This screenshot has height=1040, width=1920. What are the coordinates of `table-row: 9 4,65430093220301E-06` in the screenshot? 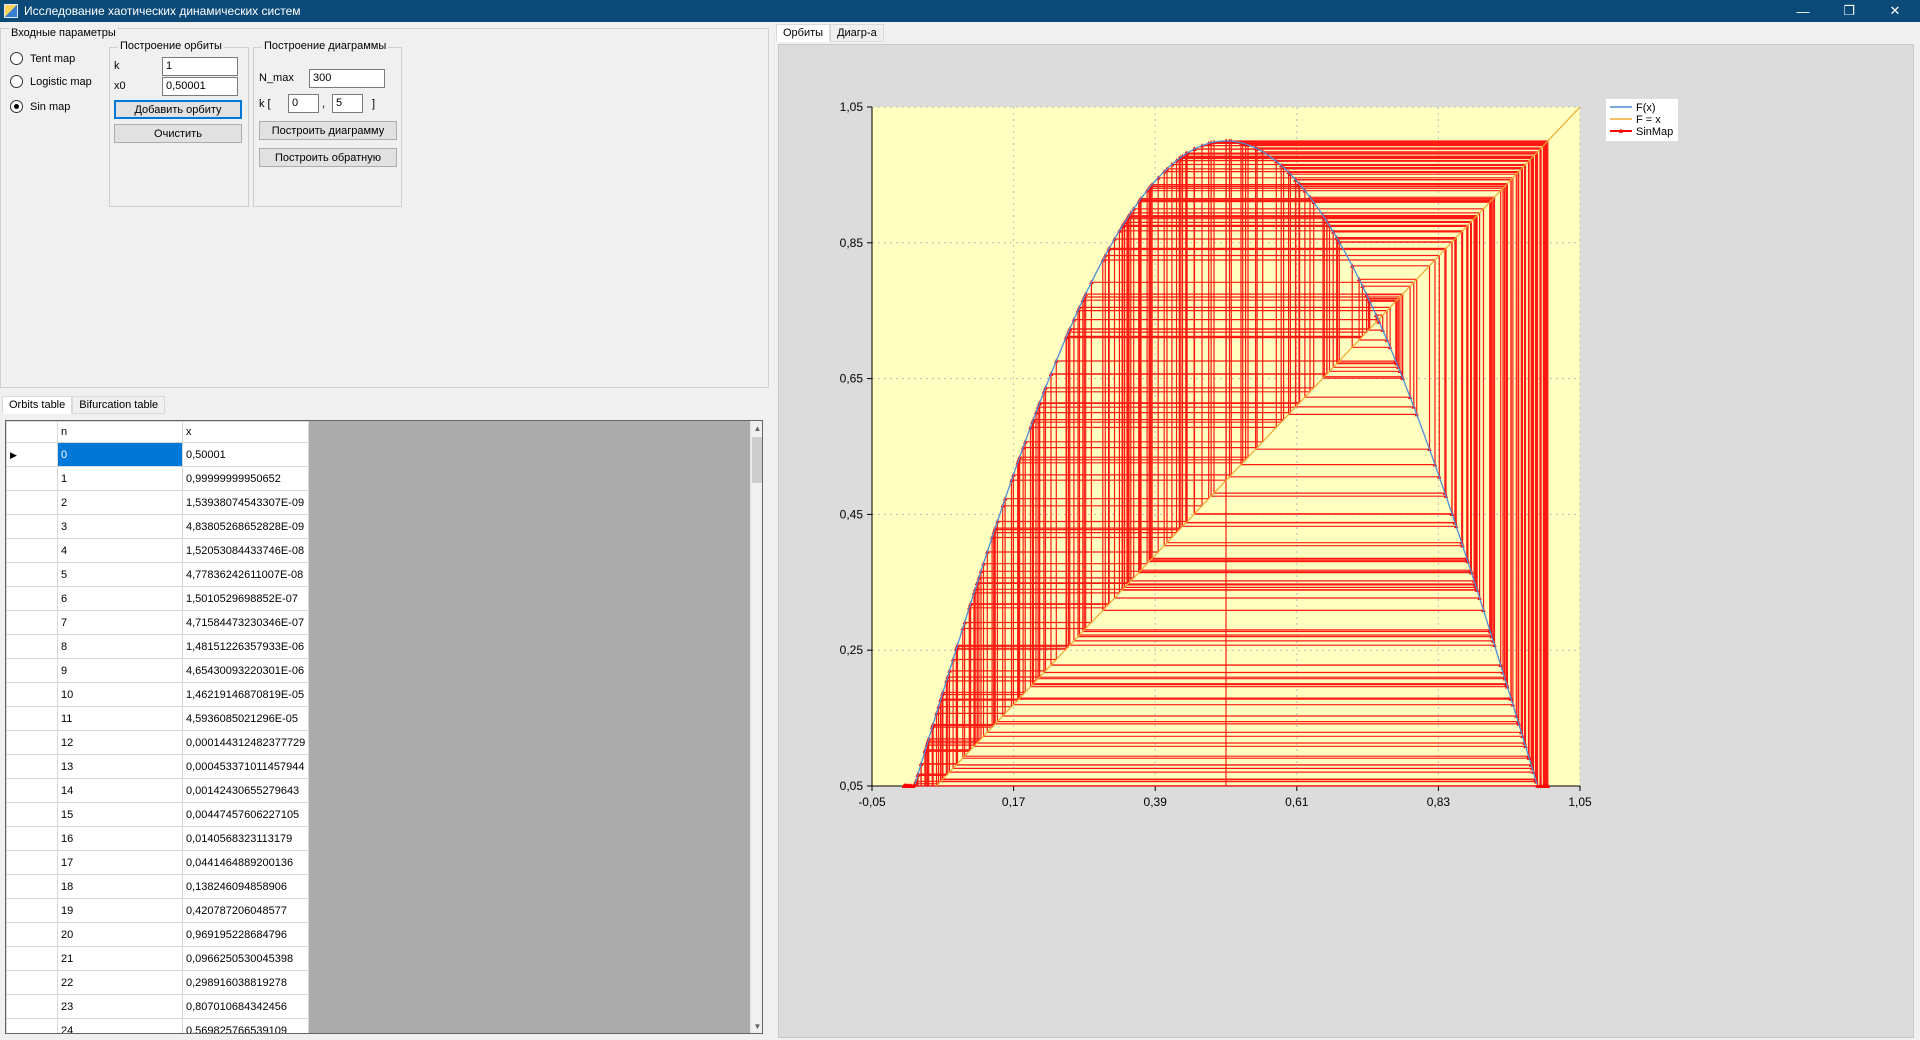 It's located at (158, 670).